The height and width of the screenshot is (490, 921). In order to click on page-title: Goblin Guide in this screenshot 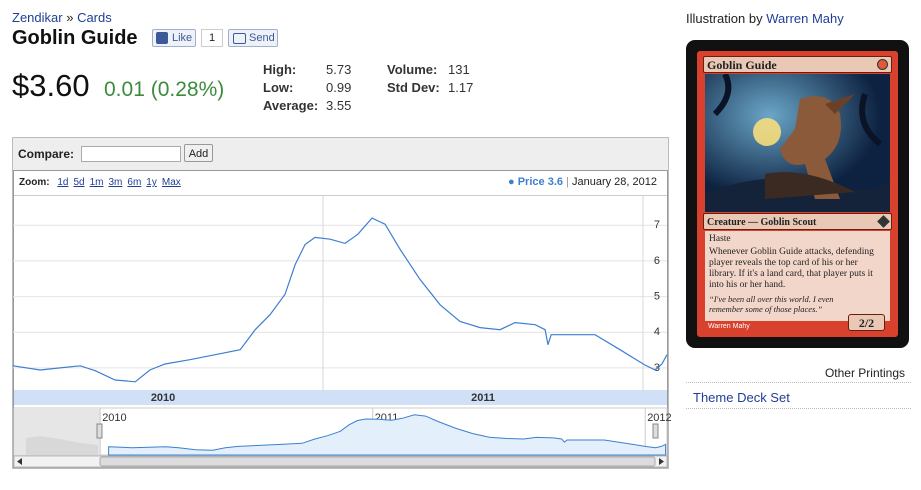, I will do `click(75, 38)`.